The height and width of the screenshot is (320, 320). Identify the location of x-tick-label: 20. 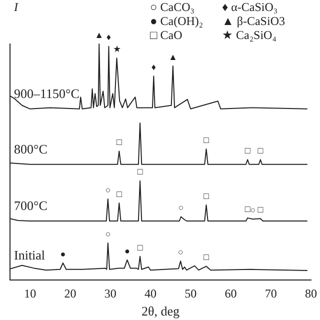
(70, 293).